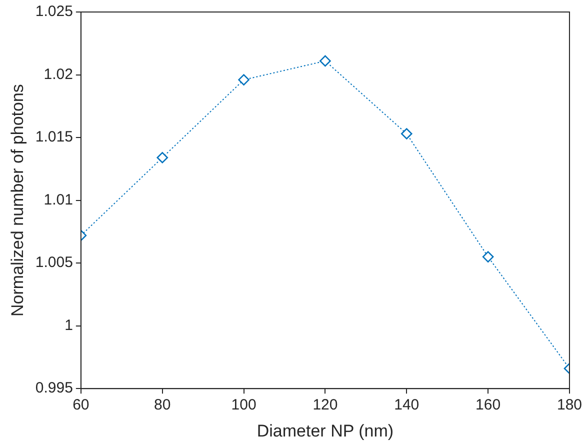  I want to click on y-tick-label: 1.01, so click(58, 199).